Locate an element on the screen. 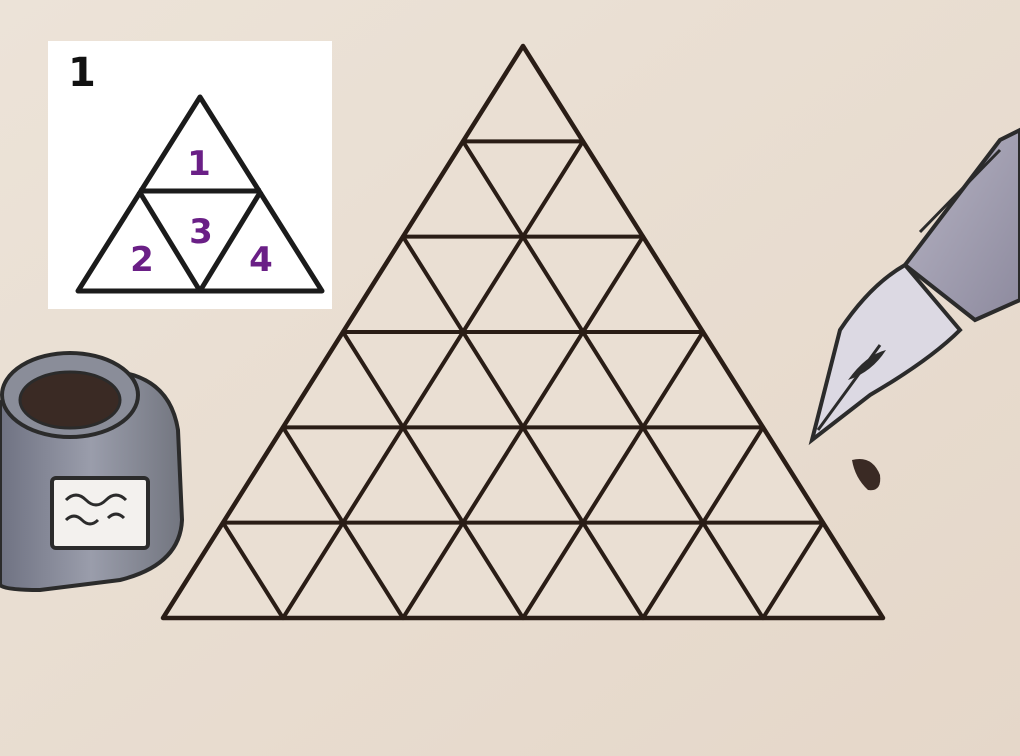 The width and height of the screenshot is (1020, 756). example-triangle: 1 2 3 4 is located at coordinates (200, 194).